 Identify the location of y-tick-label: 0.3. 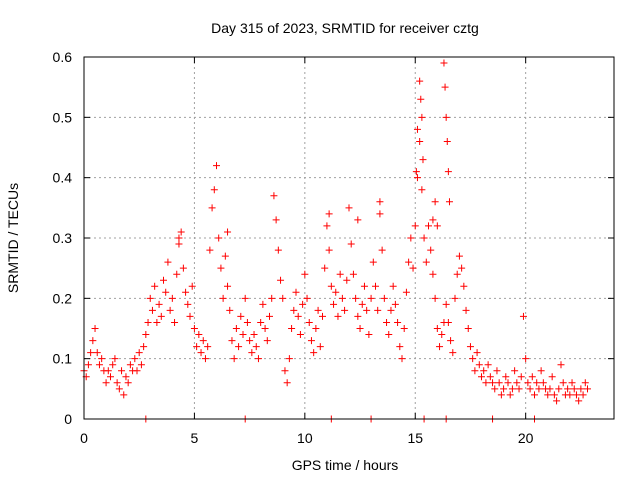
(63, 238).